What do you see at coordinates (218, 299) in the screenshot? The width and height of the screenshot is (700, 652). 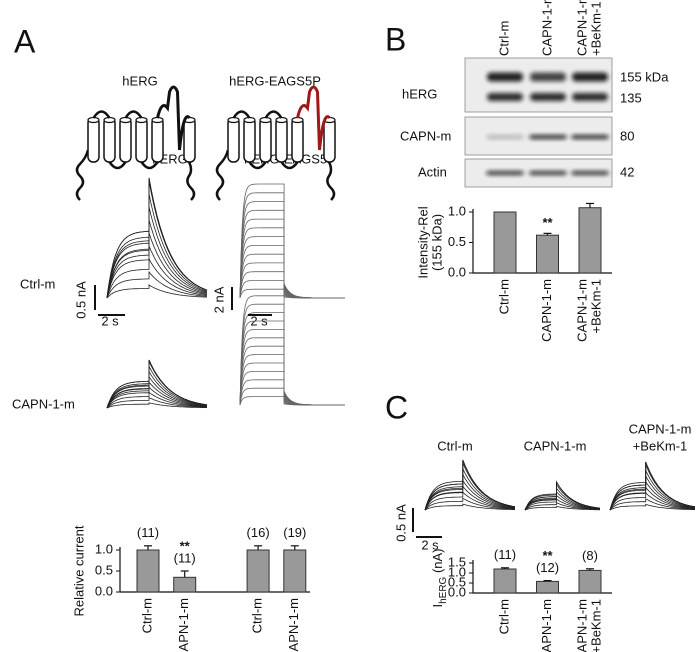 I see `scale-label: 2 nA` at bounding box center [218, 299].